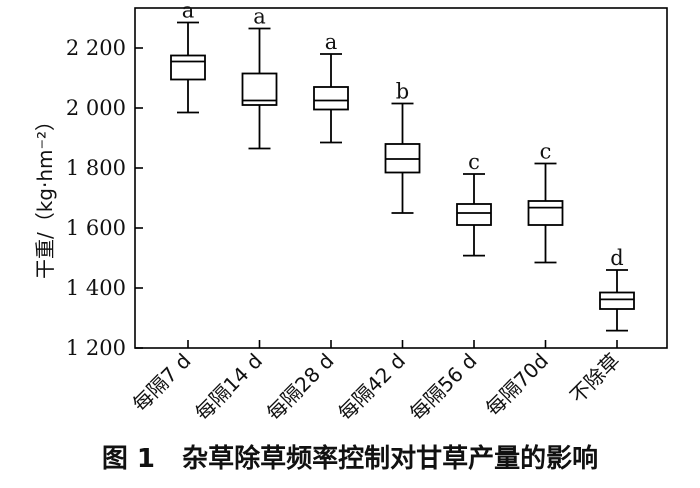 This screenshot has height=488, width=700. What do you see at coordinates (45, 195) in the screenshot?
I see `y-axis-label: 干重/（kg·hm⁻²）` at bounding box center [45, 195].